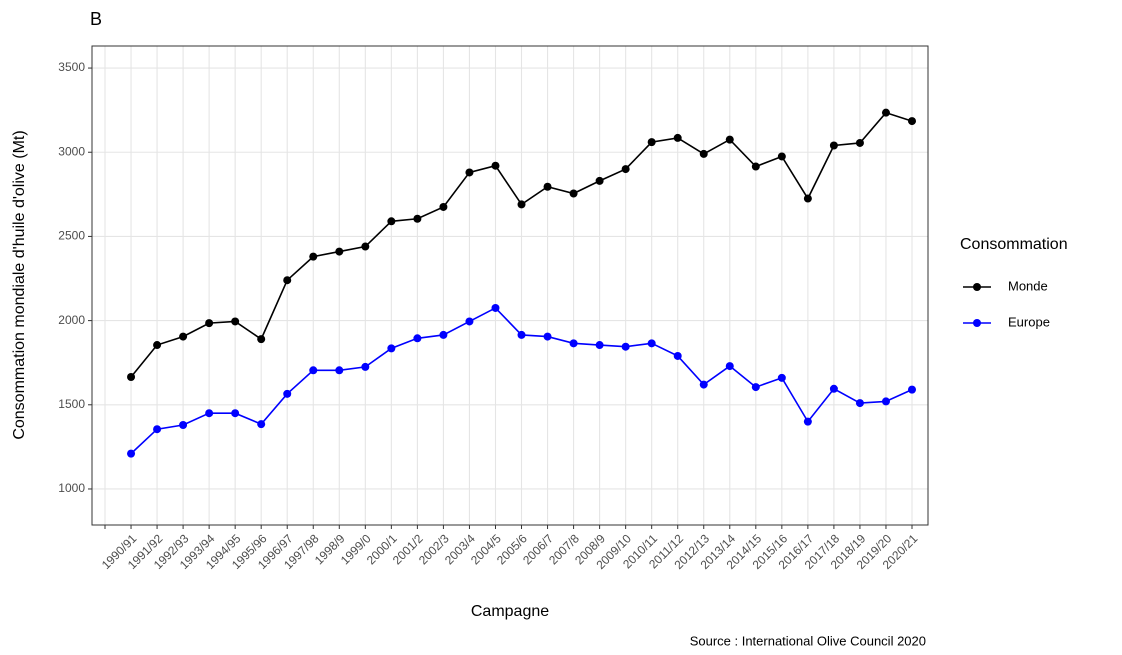 Image resolution: width=1122 pixels, height=655 pixels. Describe the element at coordinates (71, 404) in the screenshot. I see `y-tick-label: 1500` at that location.